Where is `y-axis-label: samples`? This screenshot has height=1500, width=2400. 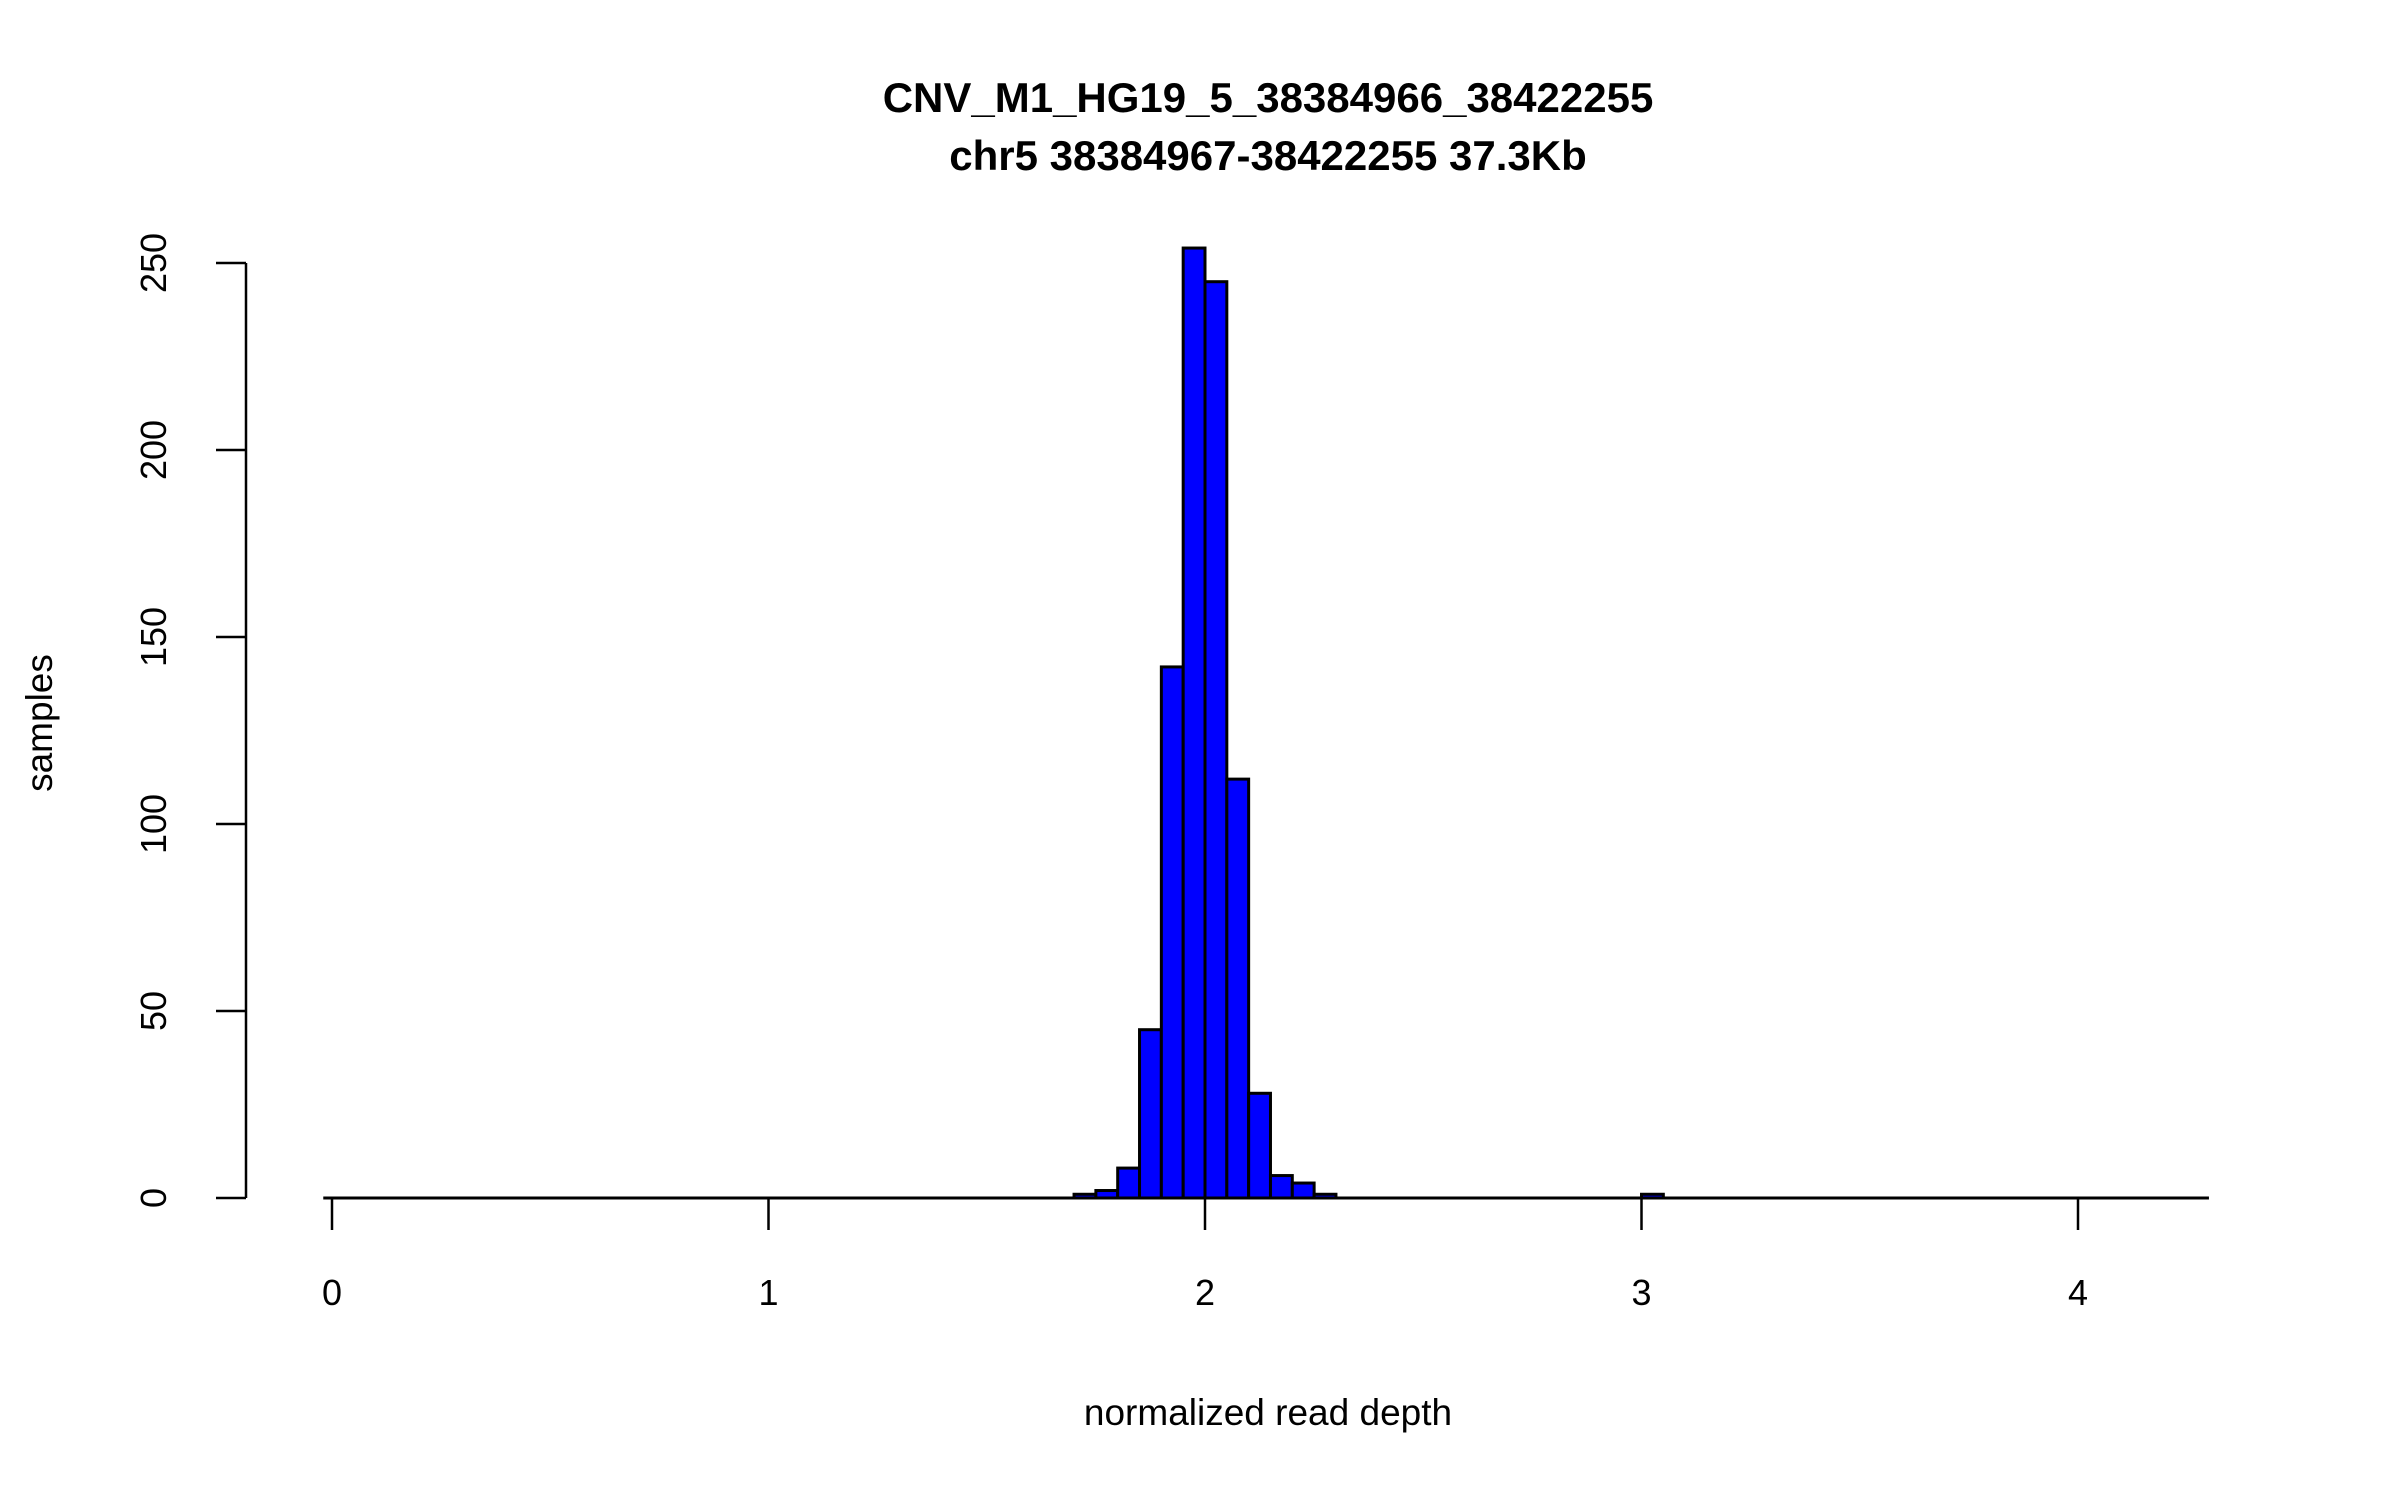 y-axis-label: samples is located at coordinates (39, 723).